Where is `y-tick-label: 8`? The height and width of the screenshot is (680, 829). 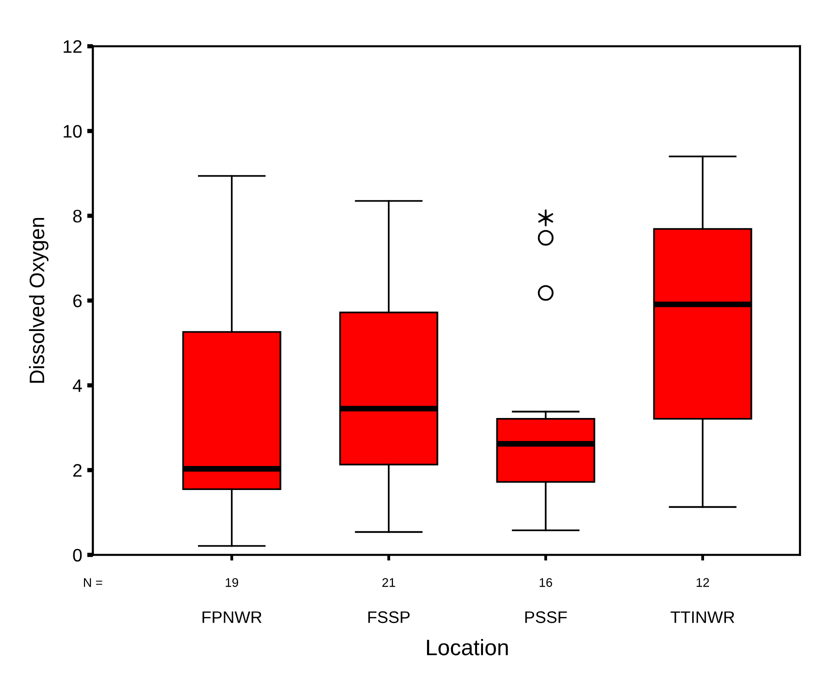
y-tick-label: 8 is located at coordinates (77, 216).